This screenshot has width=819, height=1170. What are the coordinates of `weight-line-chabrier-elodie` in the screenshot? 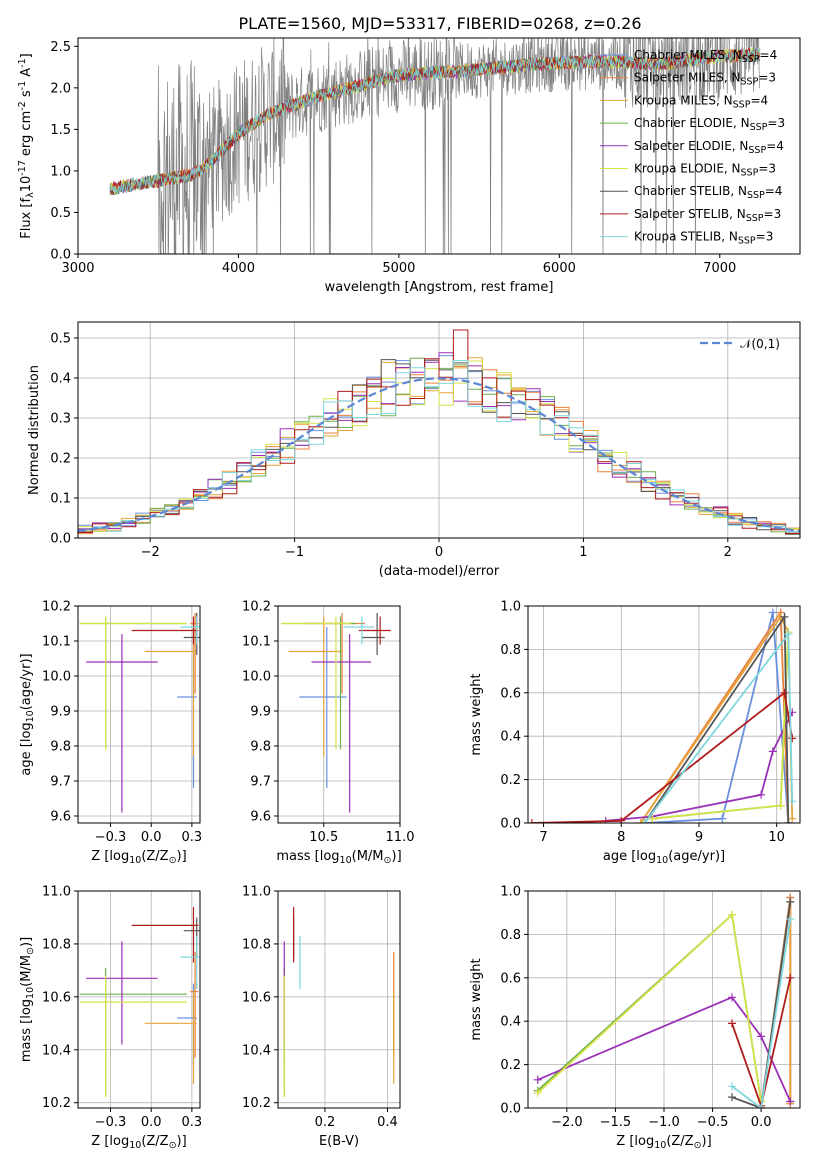 It's located at (649, 1007).